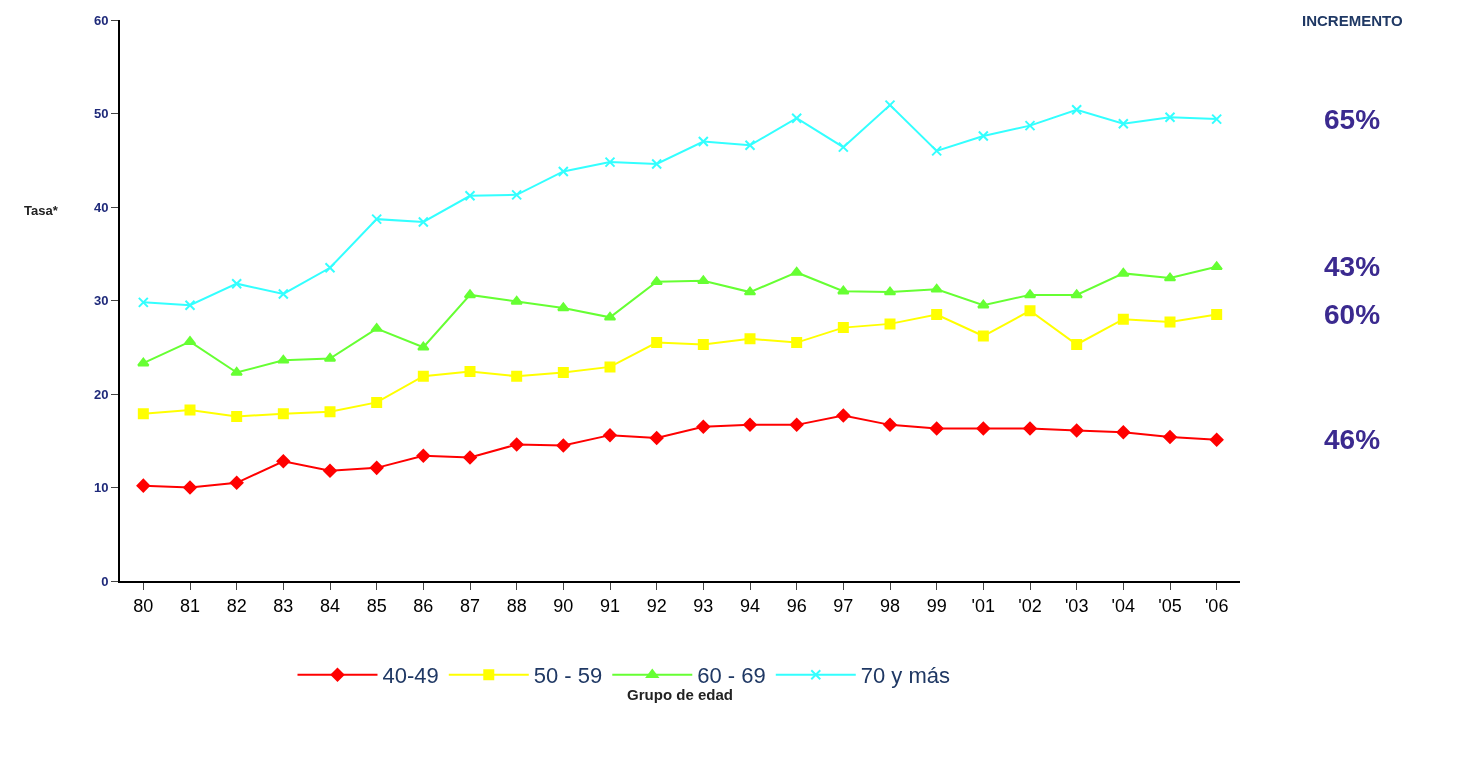 The width and height of the screenshot is (1463, 765). Describe the element at coordinates (376, 605) in the screenshot. I see `x-tick-label: 85` at that location.